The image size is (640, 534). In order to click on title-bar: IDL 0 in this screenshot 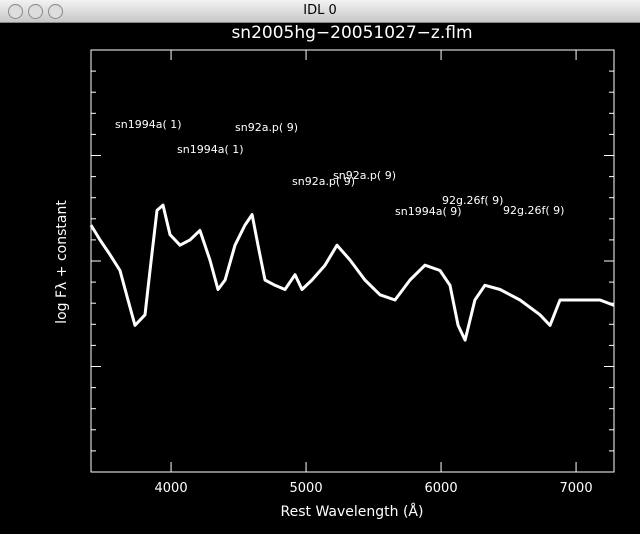, I will do `click(320, 11)`.